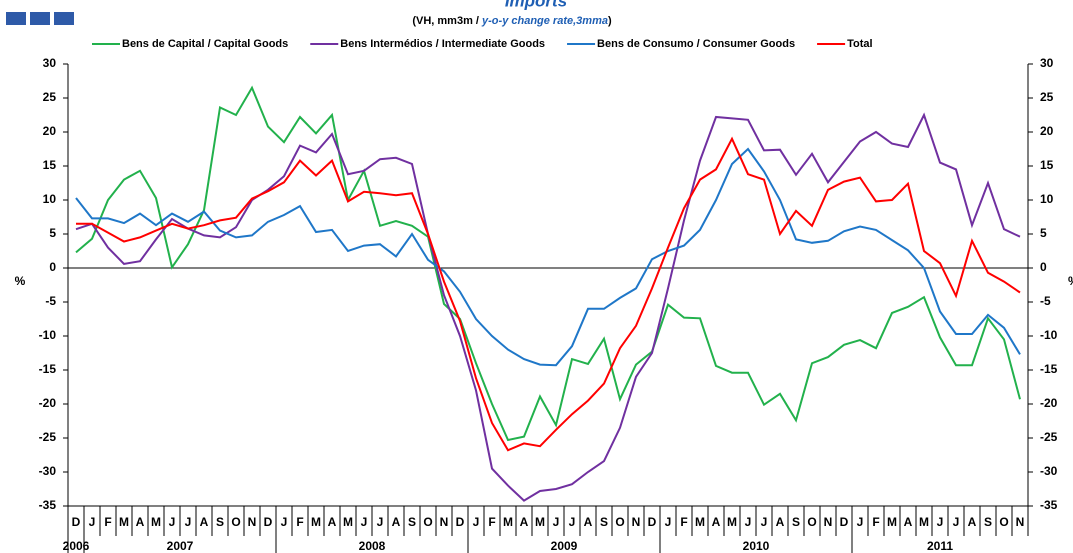 This screenshot has height=553, width=1073. I want to click on y2-tick-label: -15, so click(1049, 369).